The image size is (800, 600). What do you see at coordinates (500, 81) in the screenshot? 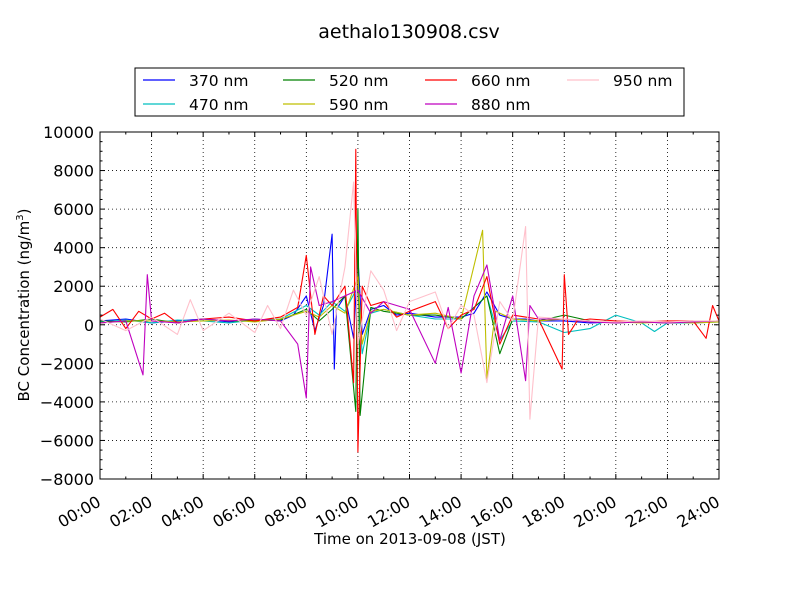
I see `legend-entry-label: 660 nm` at bounding box center [500, 81].